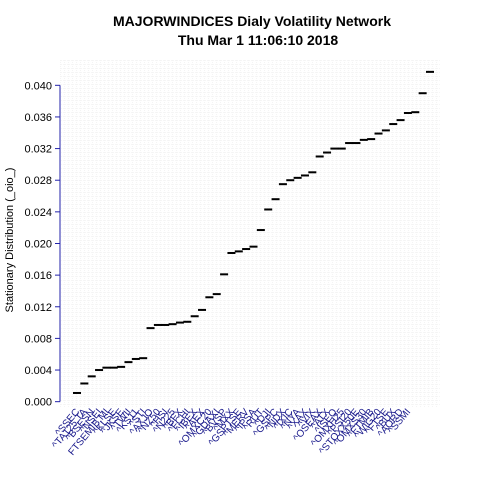 This screenshot has width=480, height=480. What do you see at coordinates (38, 181) in the screenshot?
I see `y-tick-label: 0.028` at bounding box center [38, 181].